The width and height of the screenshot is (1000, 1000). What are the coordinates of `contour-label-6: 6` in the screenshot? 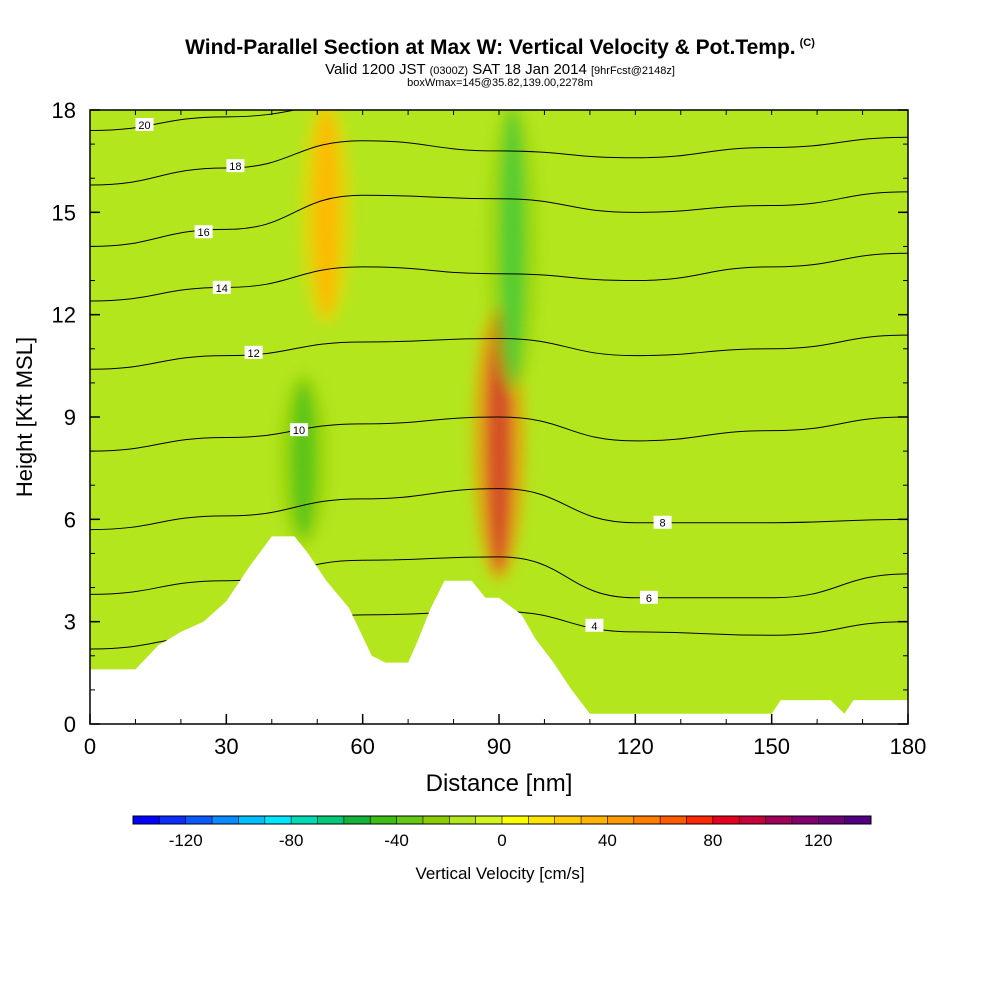 It's located at (649, 599).